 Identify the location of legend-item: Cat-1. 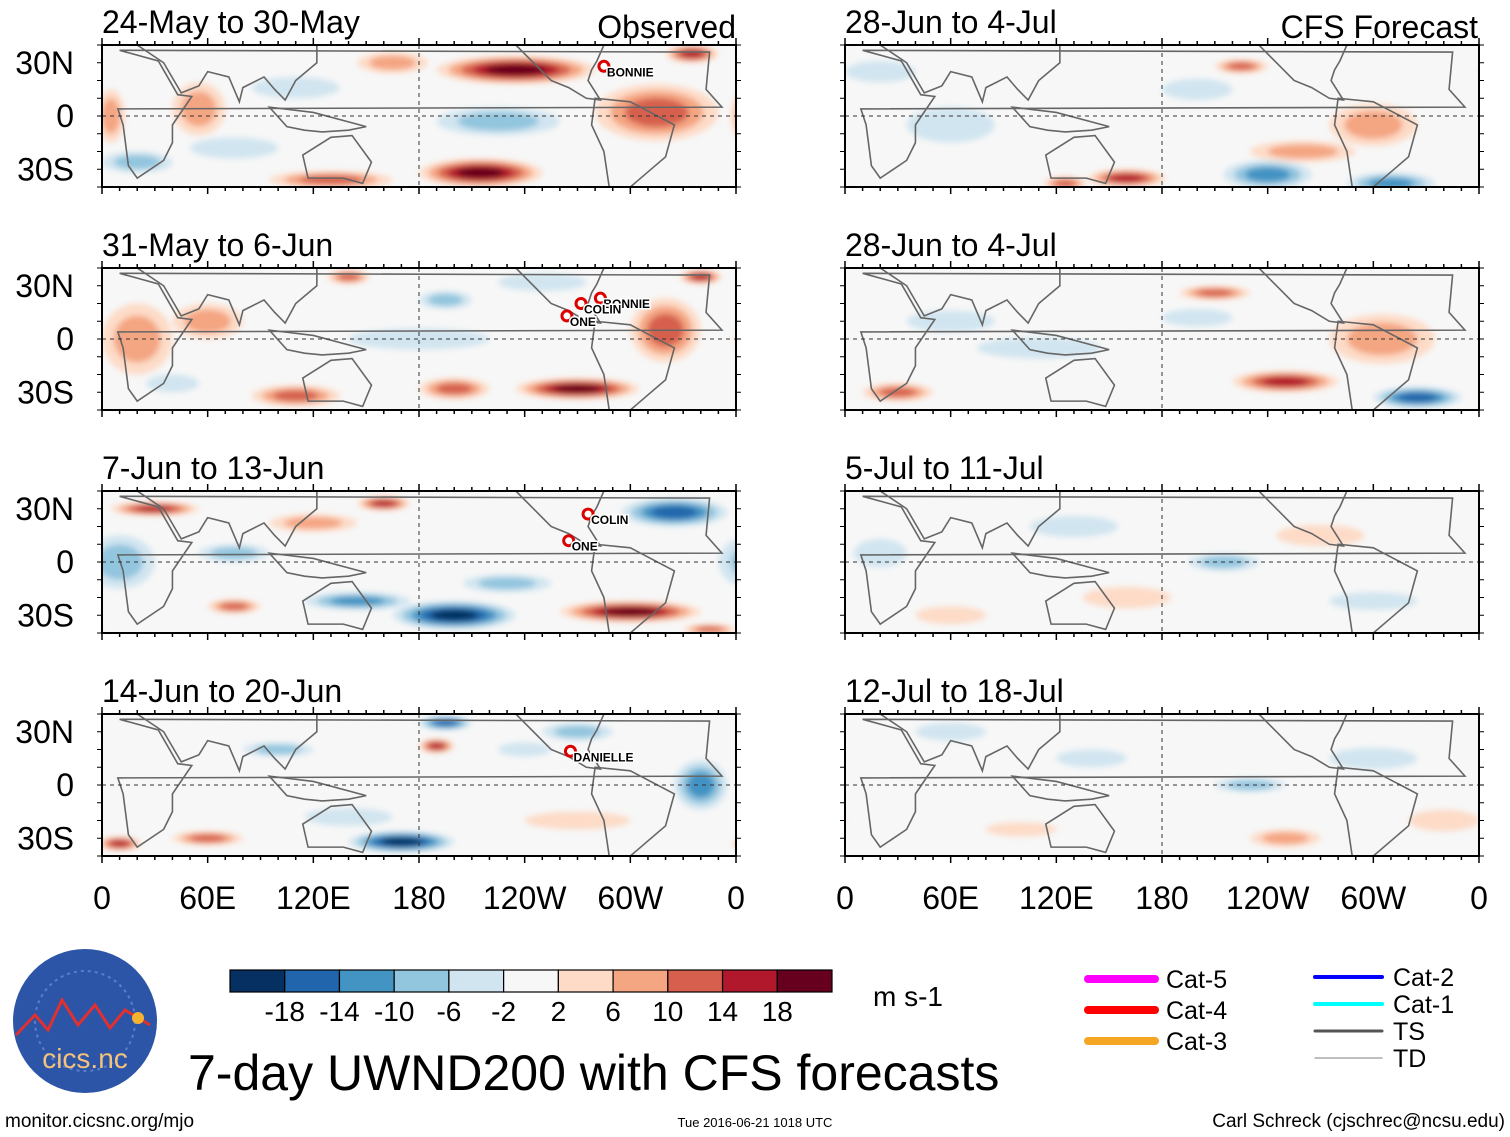
(1383, 1005).